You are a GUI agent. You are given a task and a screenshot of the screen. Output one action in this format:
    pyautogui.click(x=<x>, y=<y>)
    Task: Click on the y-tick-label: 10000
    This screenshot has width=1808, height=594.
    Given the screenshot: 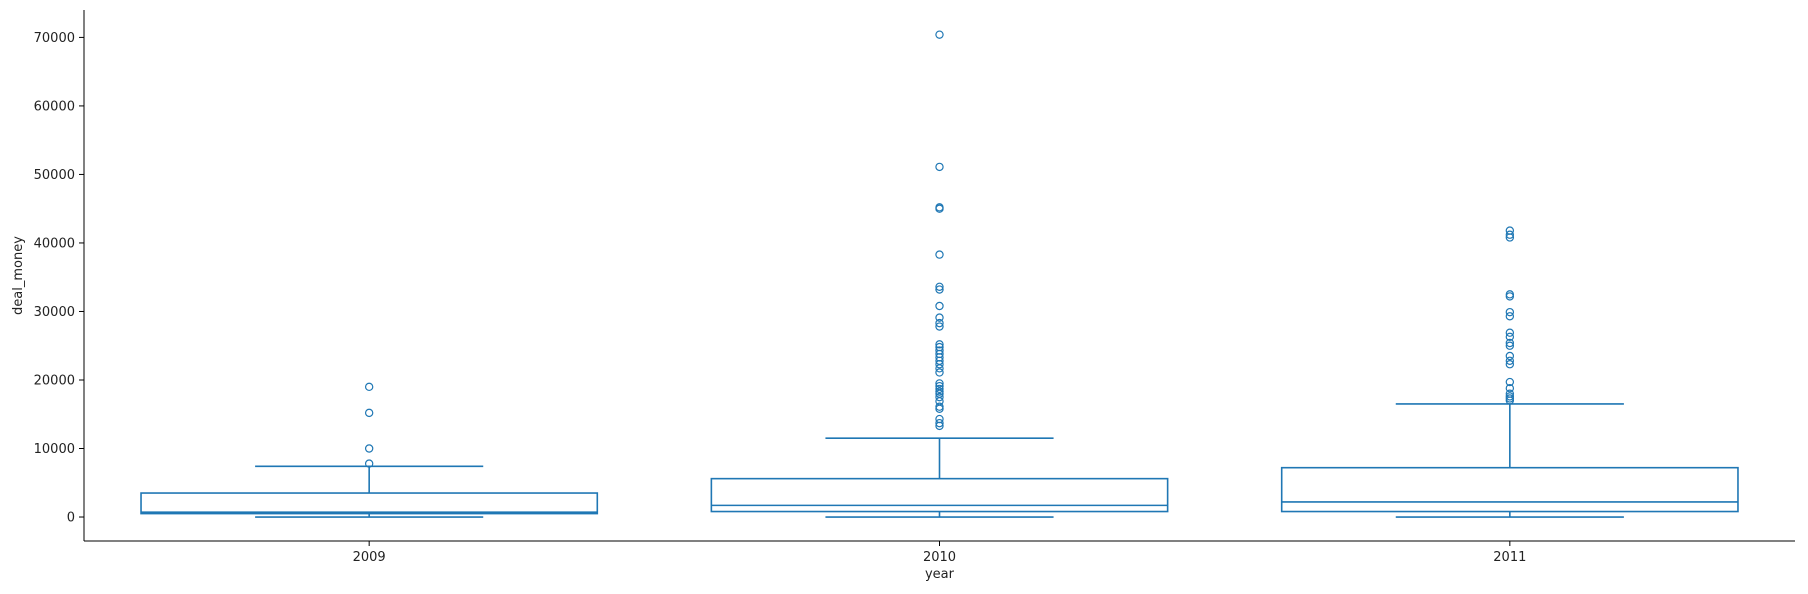 What is the action you would take?
    pyautogui.click(x=54, y=449)
    